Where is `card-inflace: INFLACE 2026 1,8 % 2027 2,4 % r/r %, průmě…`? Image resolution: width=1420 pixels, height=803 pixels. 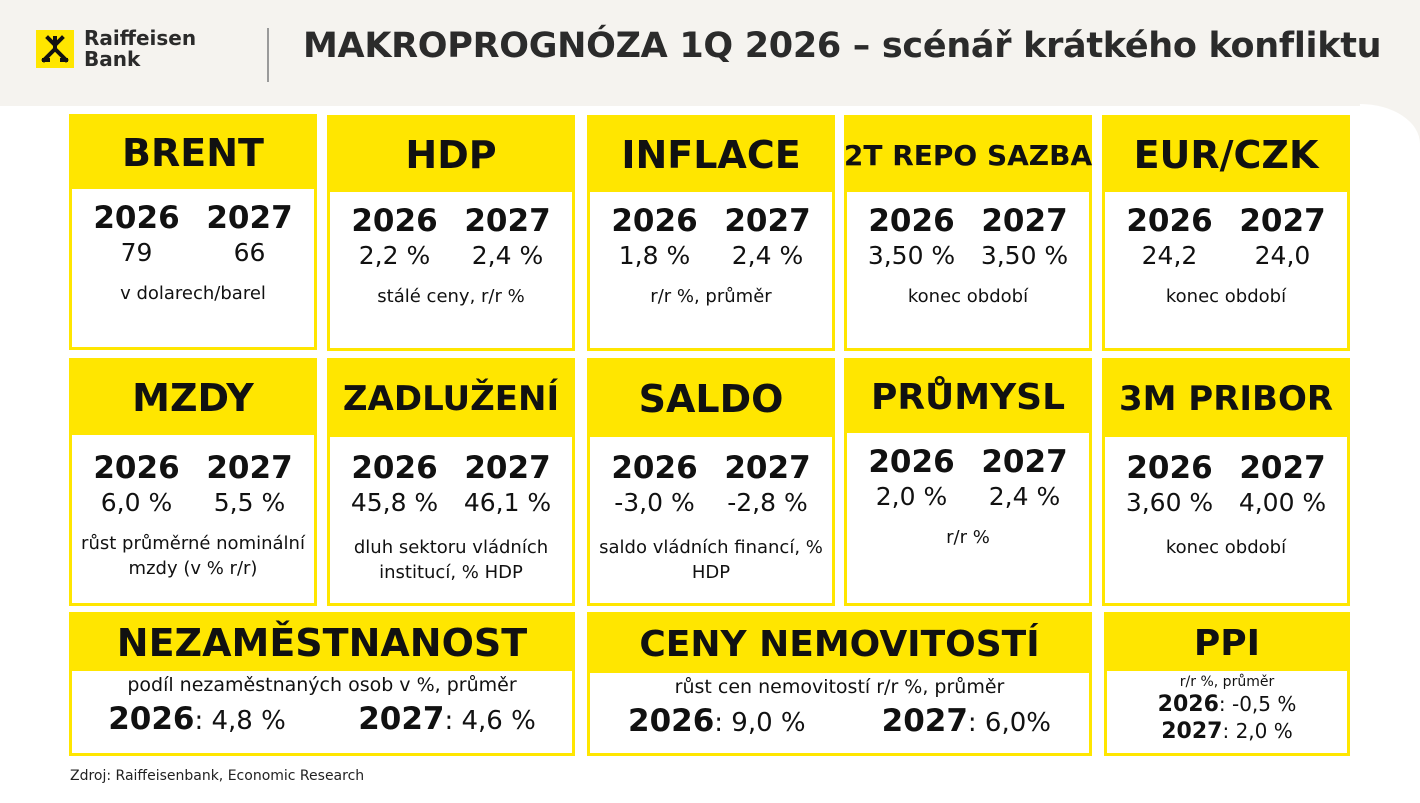
card-inflace: INFLACE 2026 1,8 % 2027 2,4 % r/r %, průmě… is located at coordinates (711, 233).